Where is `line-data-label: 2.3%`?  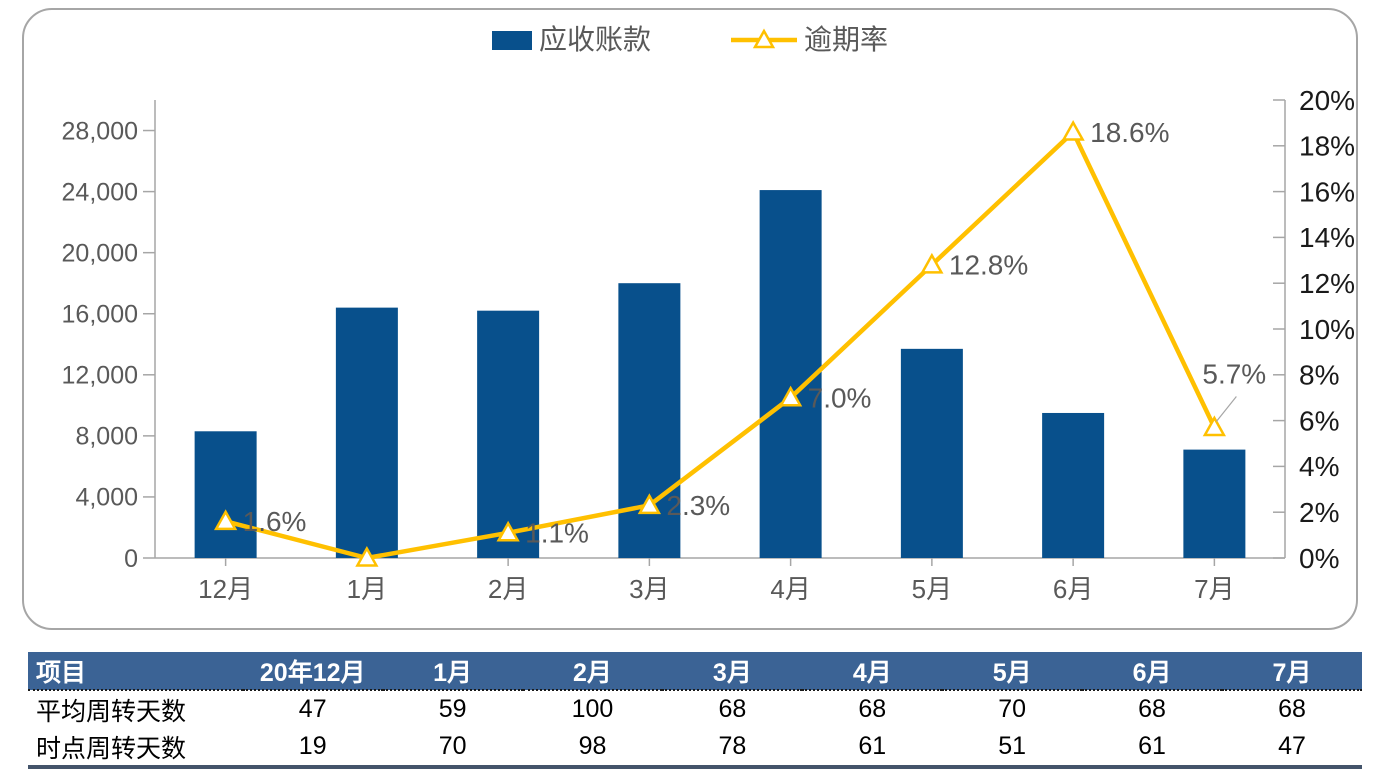
line-data-label: 2.3% is located at coordinates (698, 505).